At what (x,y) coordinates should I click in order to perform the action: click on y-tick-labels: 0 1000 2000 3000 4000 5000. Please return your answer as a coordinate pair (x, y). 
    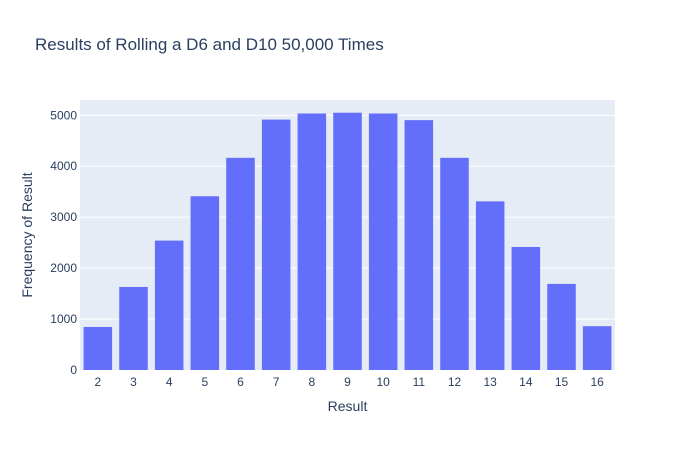
    Looking at the image, I should click on (63, 242).